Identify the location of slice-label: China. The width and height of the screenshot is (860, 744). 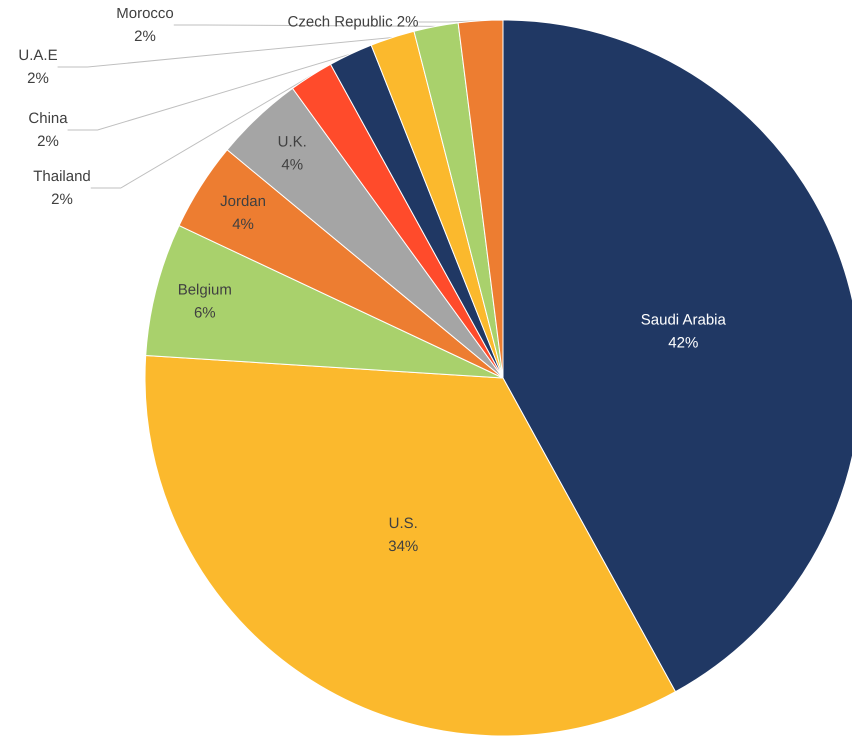
(48, 118).